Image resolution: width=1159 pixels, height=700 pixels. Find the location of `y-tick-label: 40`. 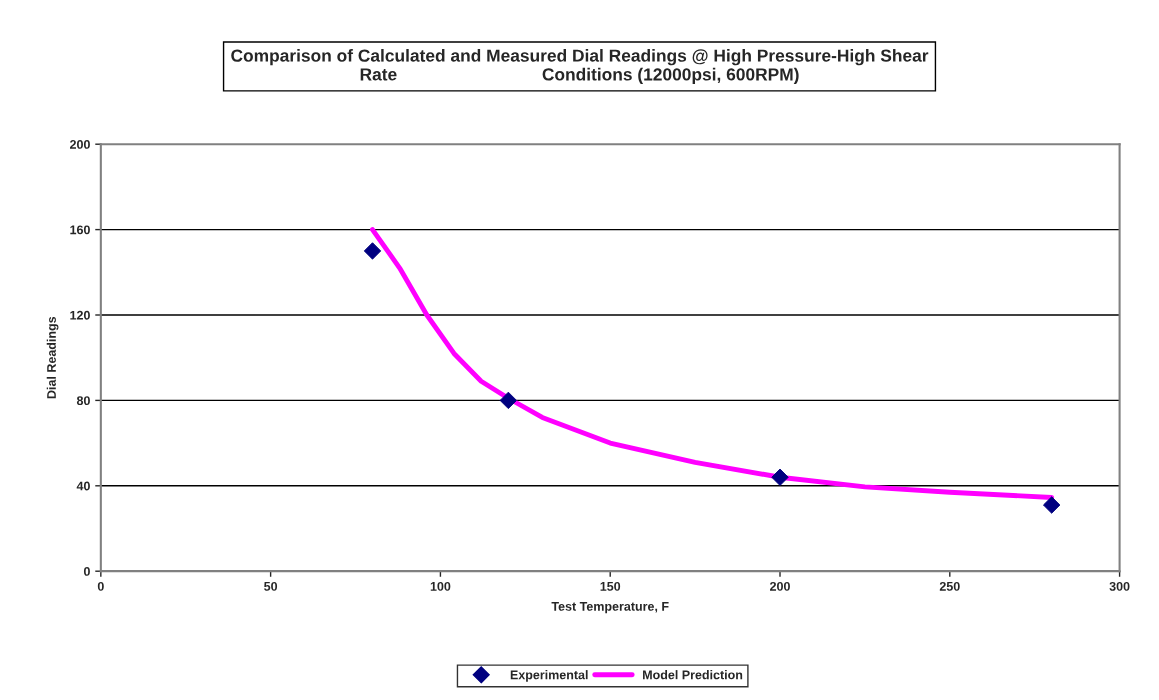

y-tick-label: 40 is located at coordinates (83, 486).